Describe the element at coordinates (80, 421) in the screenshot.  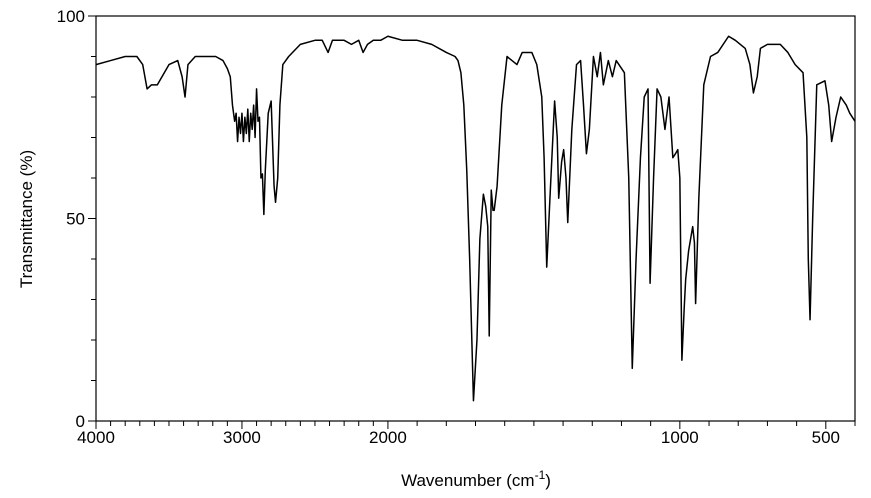
I see `y-tick-label: 0` at that location.